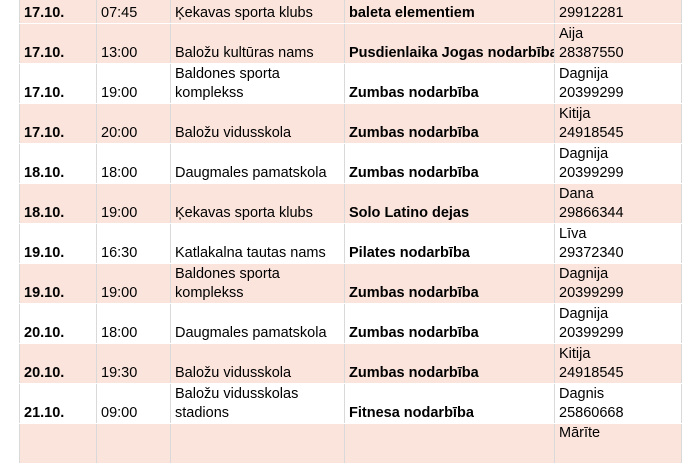 The image size is (700, 464). What do you see at coordinates (591, 413) in the screenshot?
I see `contact-phone: 25860668` at bounding box center [591, 413].